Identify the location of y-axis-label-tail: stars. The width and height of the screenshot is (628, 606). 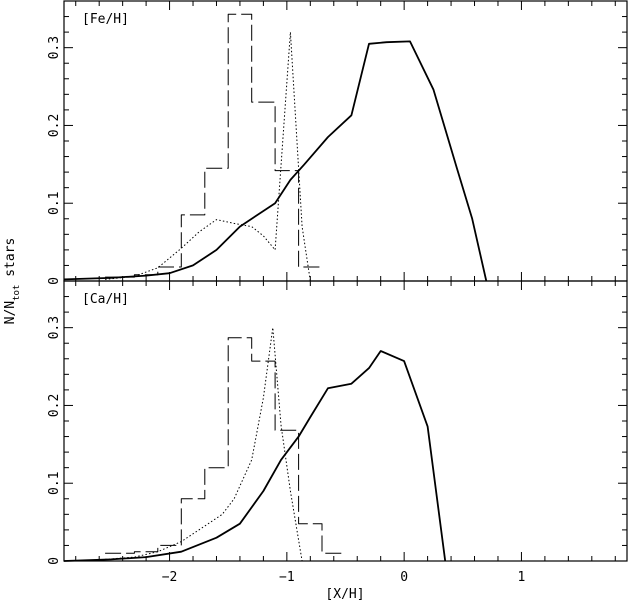
(10, 261).